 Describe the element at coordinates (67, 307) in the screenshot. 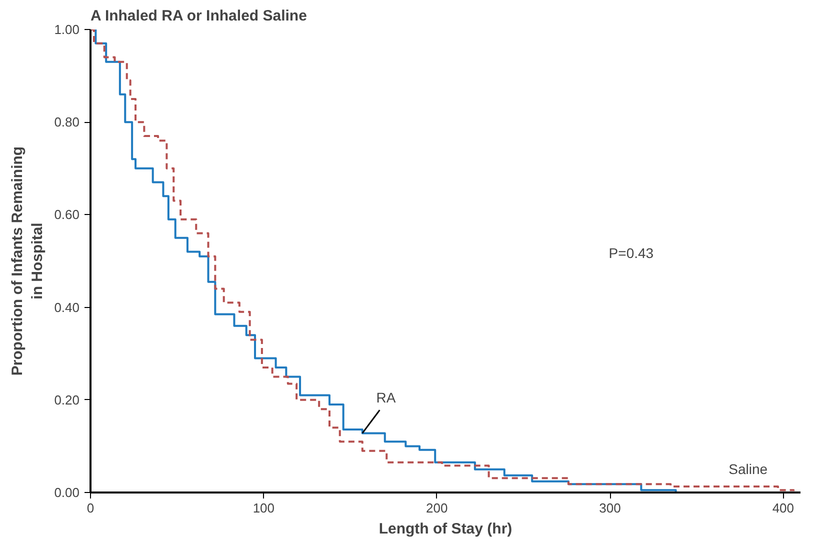

I see `y-tick-label: 0.40` at that location.